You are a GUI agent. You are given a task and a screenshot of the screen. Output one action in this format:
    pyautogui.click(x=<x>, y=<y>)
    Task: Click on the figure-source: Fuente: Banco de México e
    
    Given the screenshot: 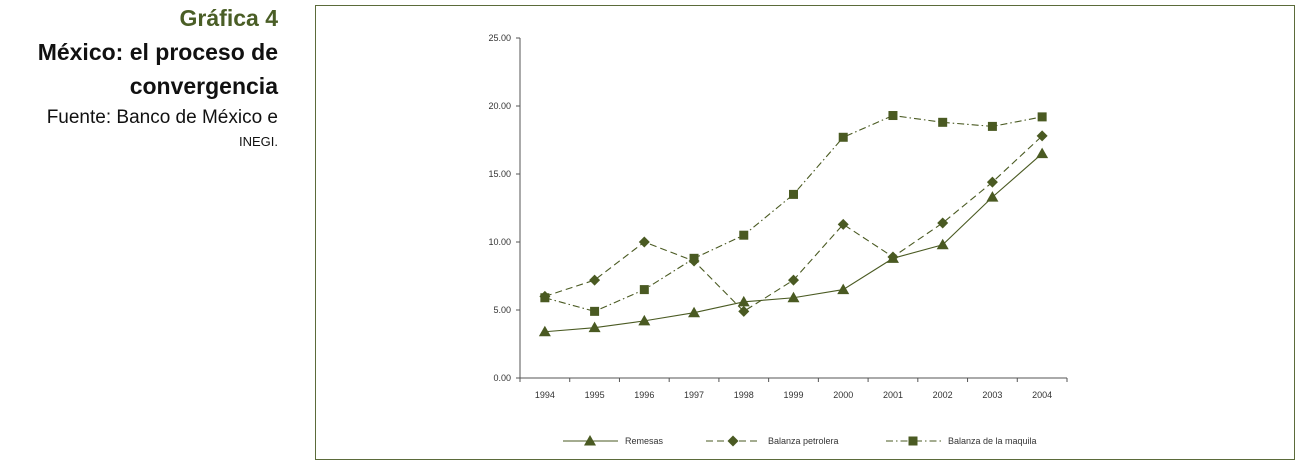 What is the action you would take?
    pyautogui.click(x=162, y=117)
    